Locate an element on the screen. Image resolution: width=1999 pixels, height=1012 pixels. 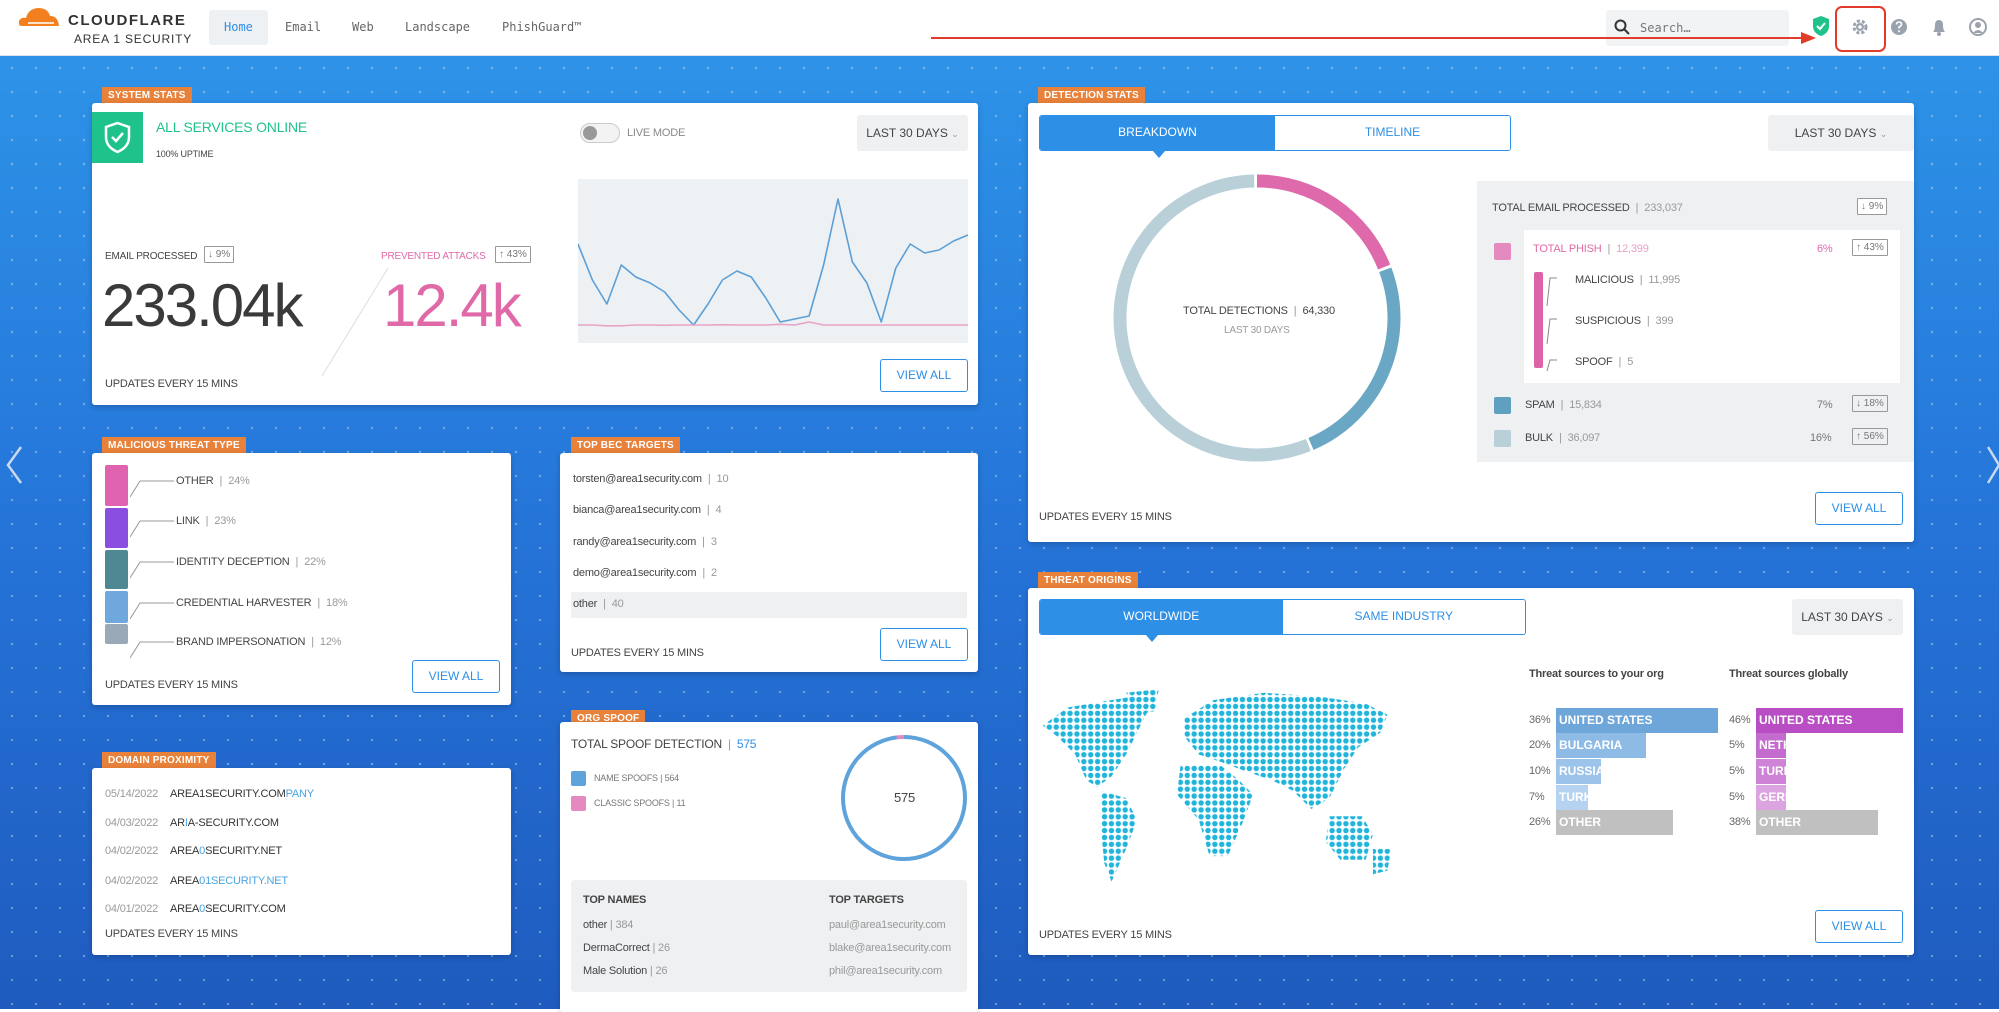
email-processed-label: EMAIL PROCESSED is located at coordinates (151, 256).